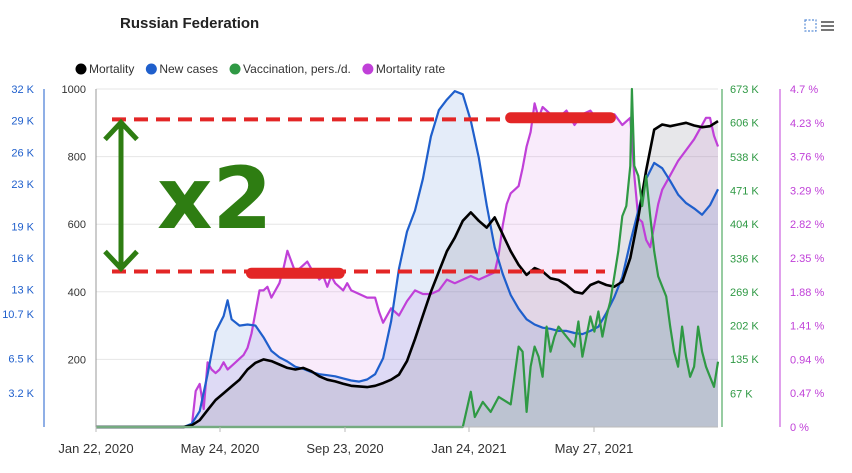 The height and width of the screenshot is (473, 852). I want to click on legend-label: New cases, so click(188, 69).